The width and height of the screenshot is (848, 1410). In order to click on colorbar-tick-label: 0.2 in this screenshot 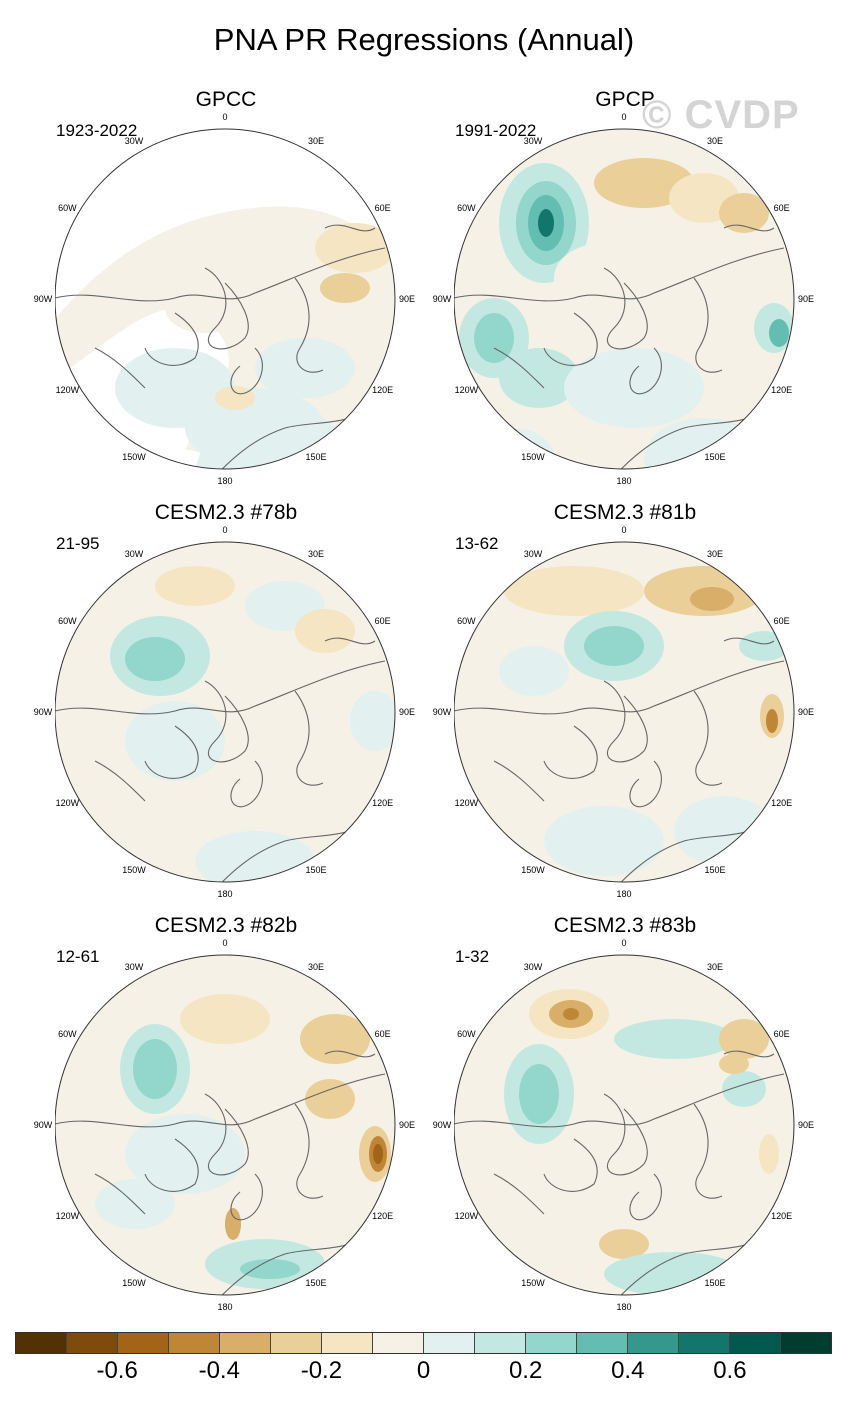, I will do `click(525, 1370)`.